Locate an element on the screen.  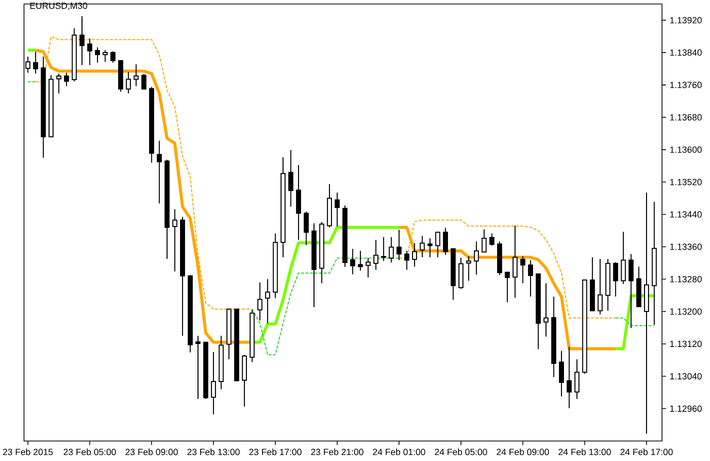
x-tick-label: 23 Feb 09:00 is located at coordinates (152, 452).